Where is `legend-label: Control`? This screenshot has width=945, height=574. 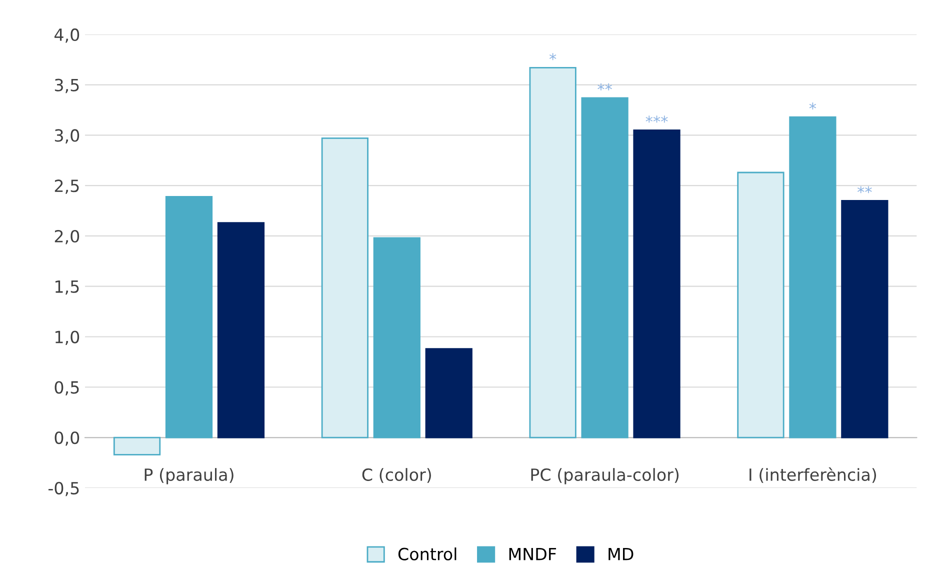
legend-label: Control is located at coordinates (427, 553).